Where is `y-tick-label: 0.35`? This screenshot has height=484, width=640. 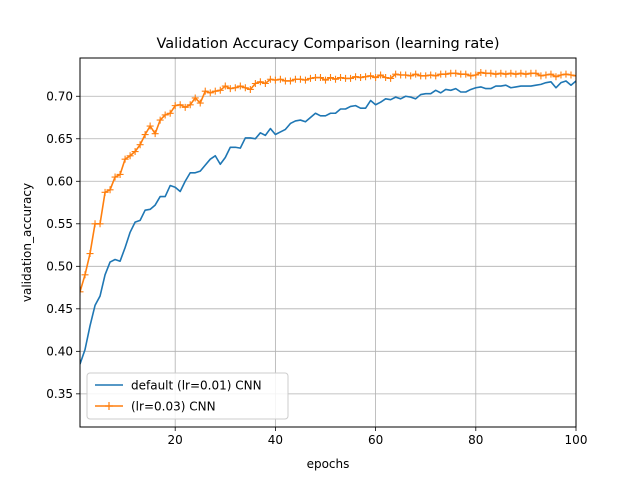
y-tick-label: 0.35 is located at coordinates (59, 394).